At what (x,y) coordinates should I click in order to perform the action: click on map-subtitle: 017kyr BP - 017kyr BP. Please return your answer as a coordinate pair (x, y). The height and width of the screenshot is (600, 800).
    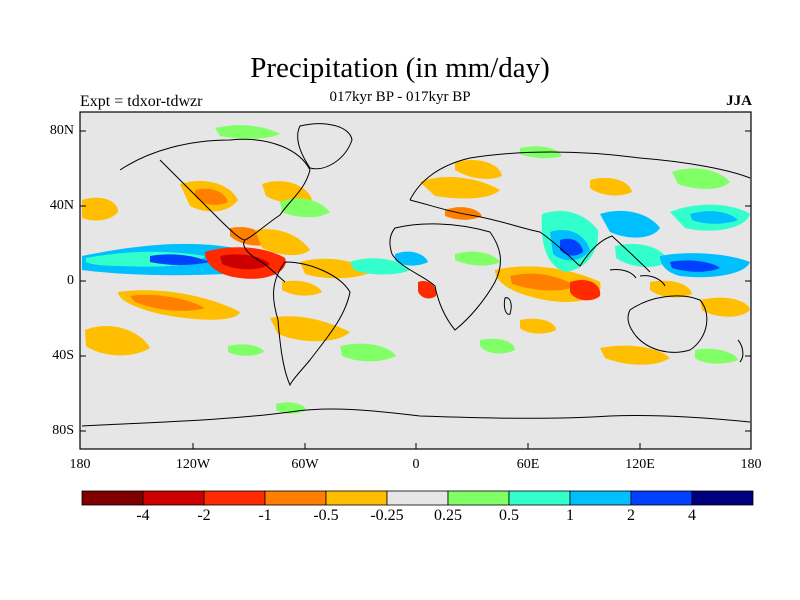
    Looking at the image, I should click on (400, 97).